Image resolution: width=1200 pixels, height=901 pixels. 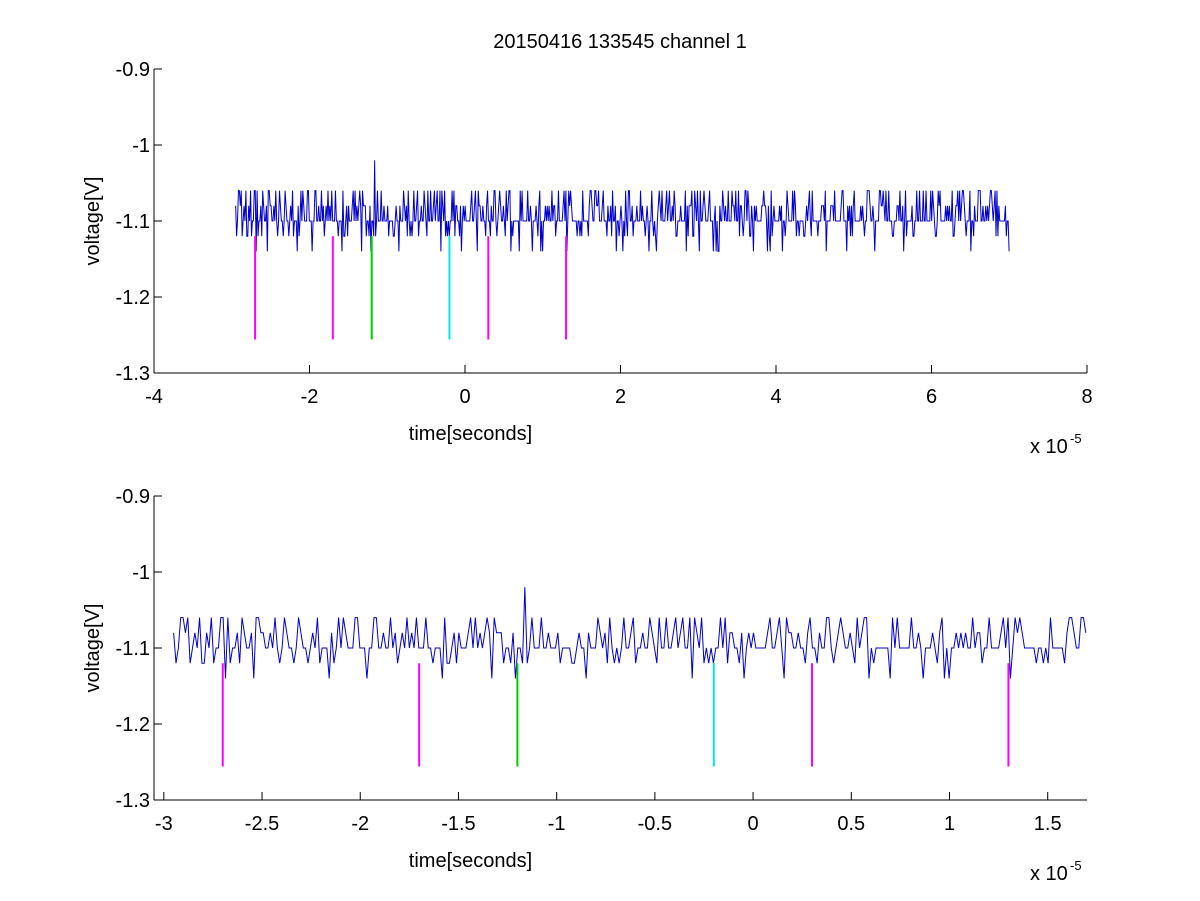 What do you see at coordinates (262, 824) in the screenshot?
I see `x-tick-label: -2.5` at bounding box center [262, 824].